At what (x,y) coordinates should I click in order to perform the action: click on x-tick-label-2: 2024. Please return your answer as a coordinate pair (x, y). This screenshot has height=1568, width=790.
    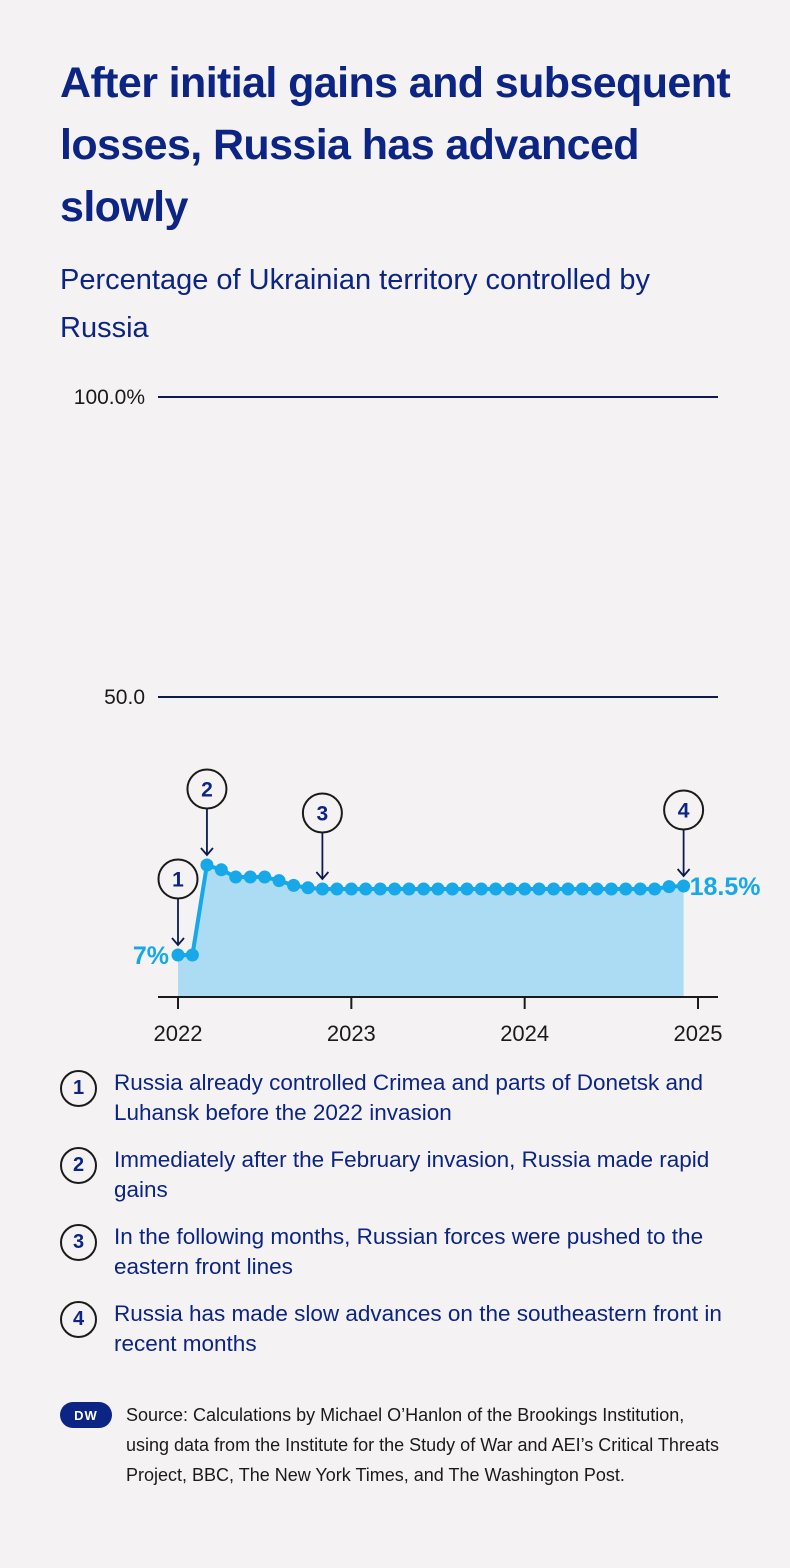
    Looking at the image, I should click on (524, 1033).